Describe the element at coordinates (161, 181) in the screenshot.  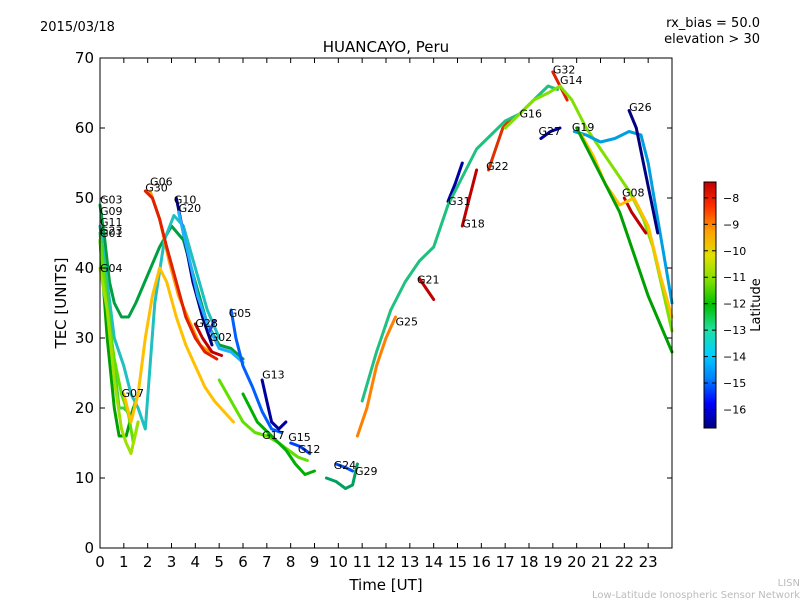
I see `satellite-label: G06` at that location.